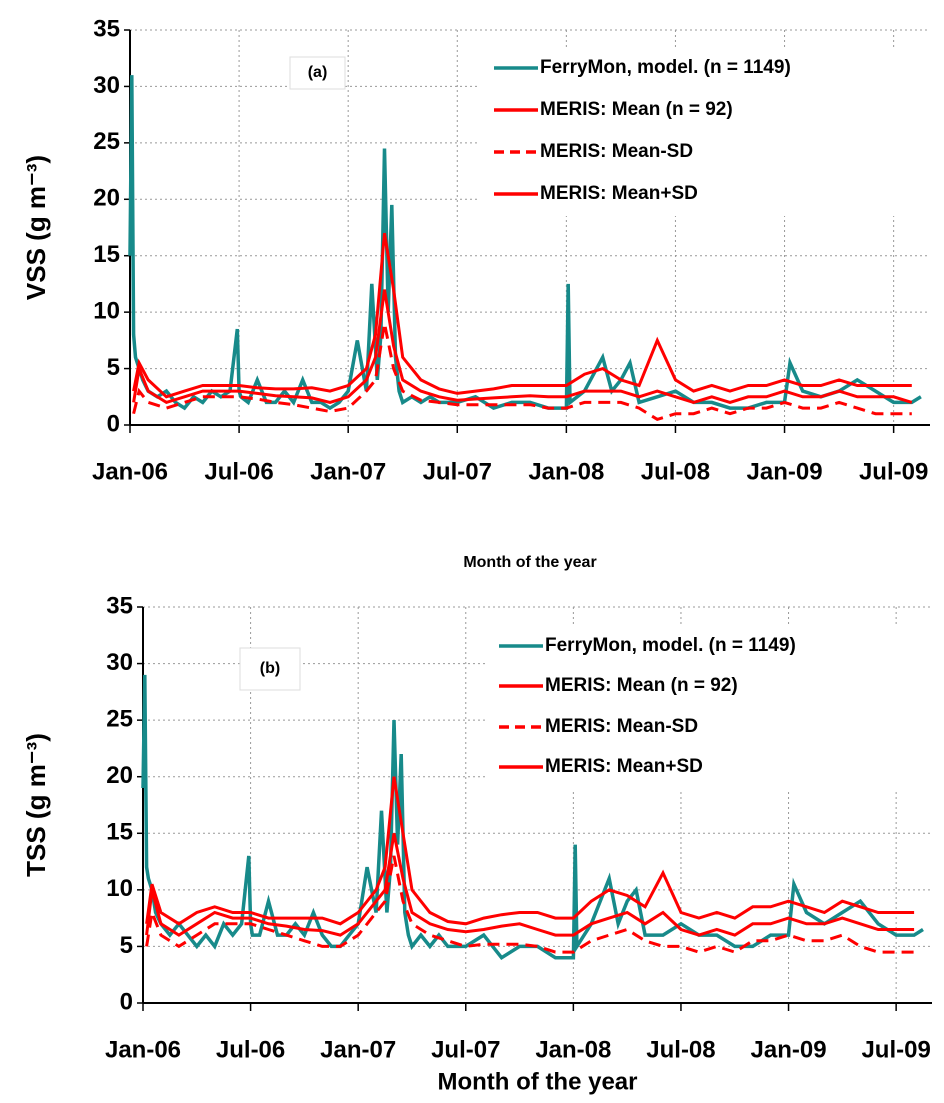 This screenshot has height=1103, width=944. Describe the element at coordinates (36, 227) in the screenshot. I see `y-axis-label: VSS (g m⁻³)` at that location.